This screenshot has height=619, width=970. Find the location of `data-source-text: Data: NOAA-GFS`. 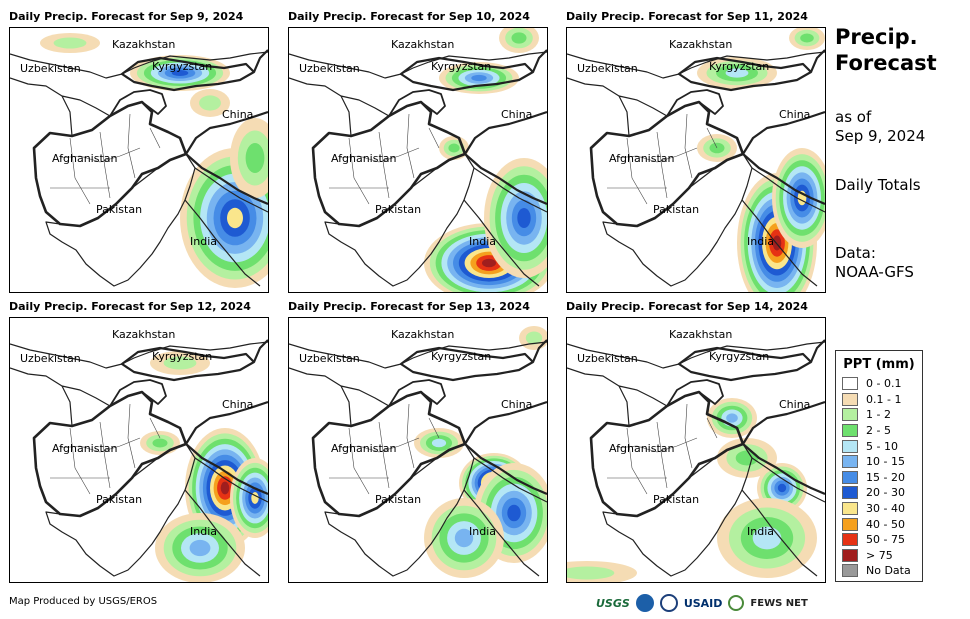

data-source-text: Data: NOAA-GFS is located at coordinates (874, 263).